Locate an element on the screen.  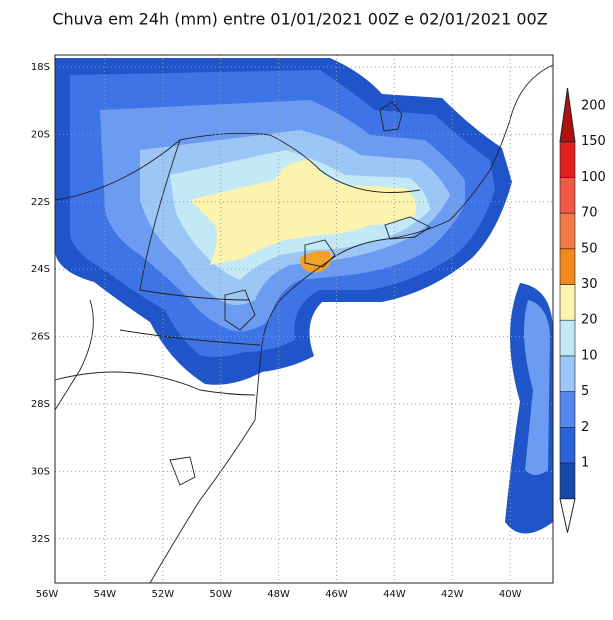
colorbar-low-triangle is located at coordinates (567, 515).